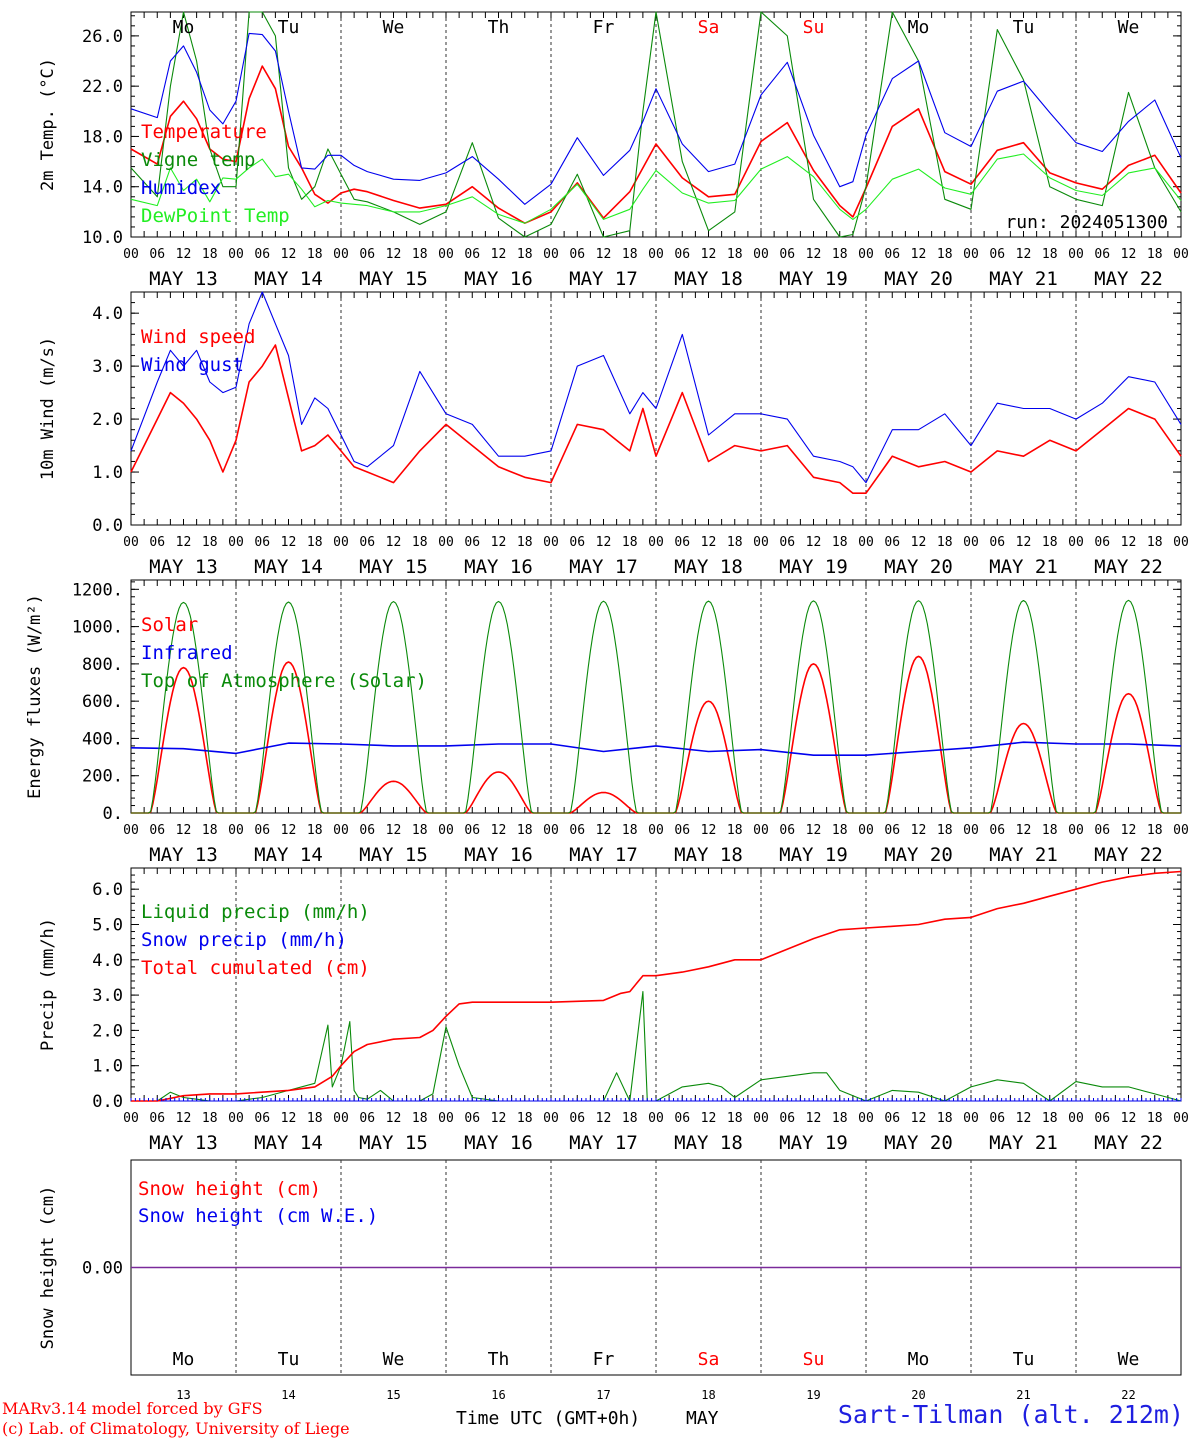 This screenshot has width=1194, height=1440. I want to click on y-tick-label: 800., so click(102, 665).